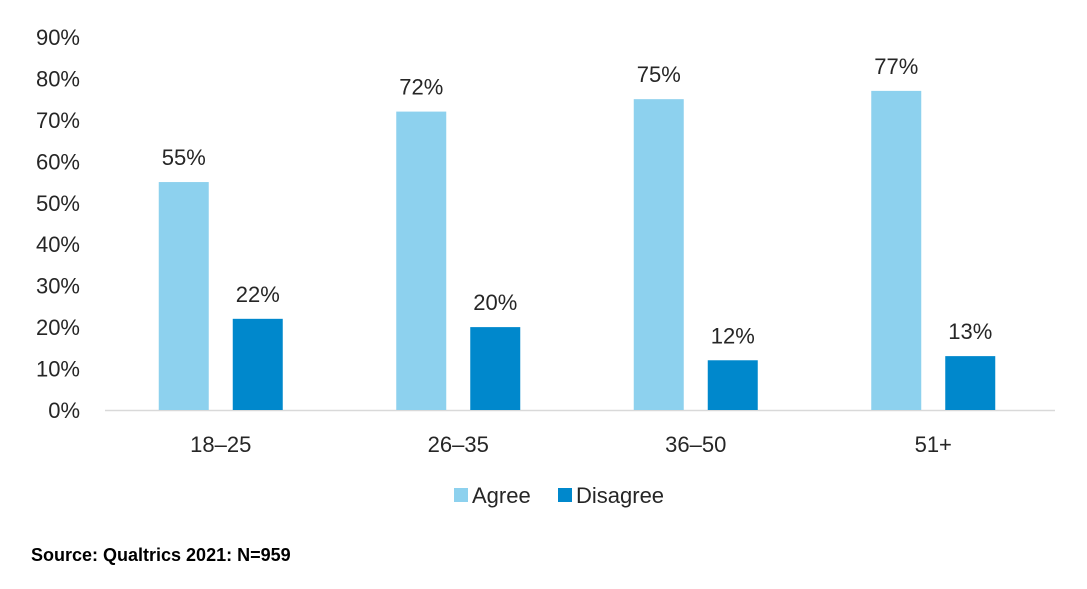 Image resolution: width=1087 pixels, height=589 pixels. Describe the element at coordinates (258, 294) in the screenshot. I see `data-label: 22%` at that location.